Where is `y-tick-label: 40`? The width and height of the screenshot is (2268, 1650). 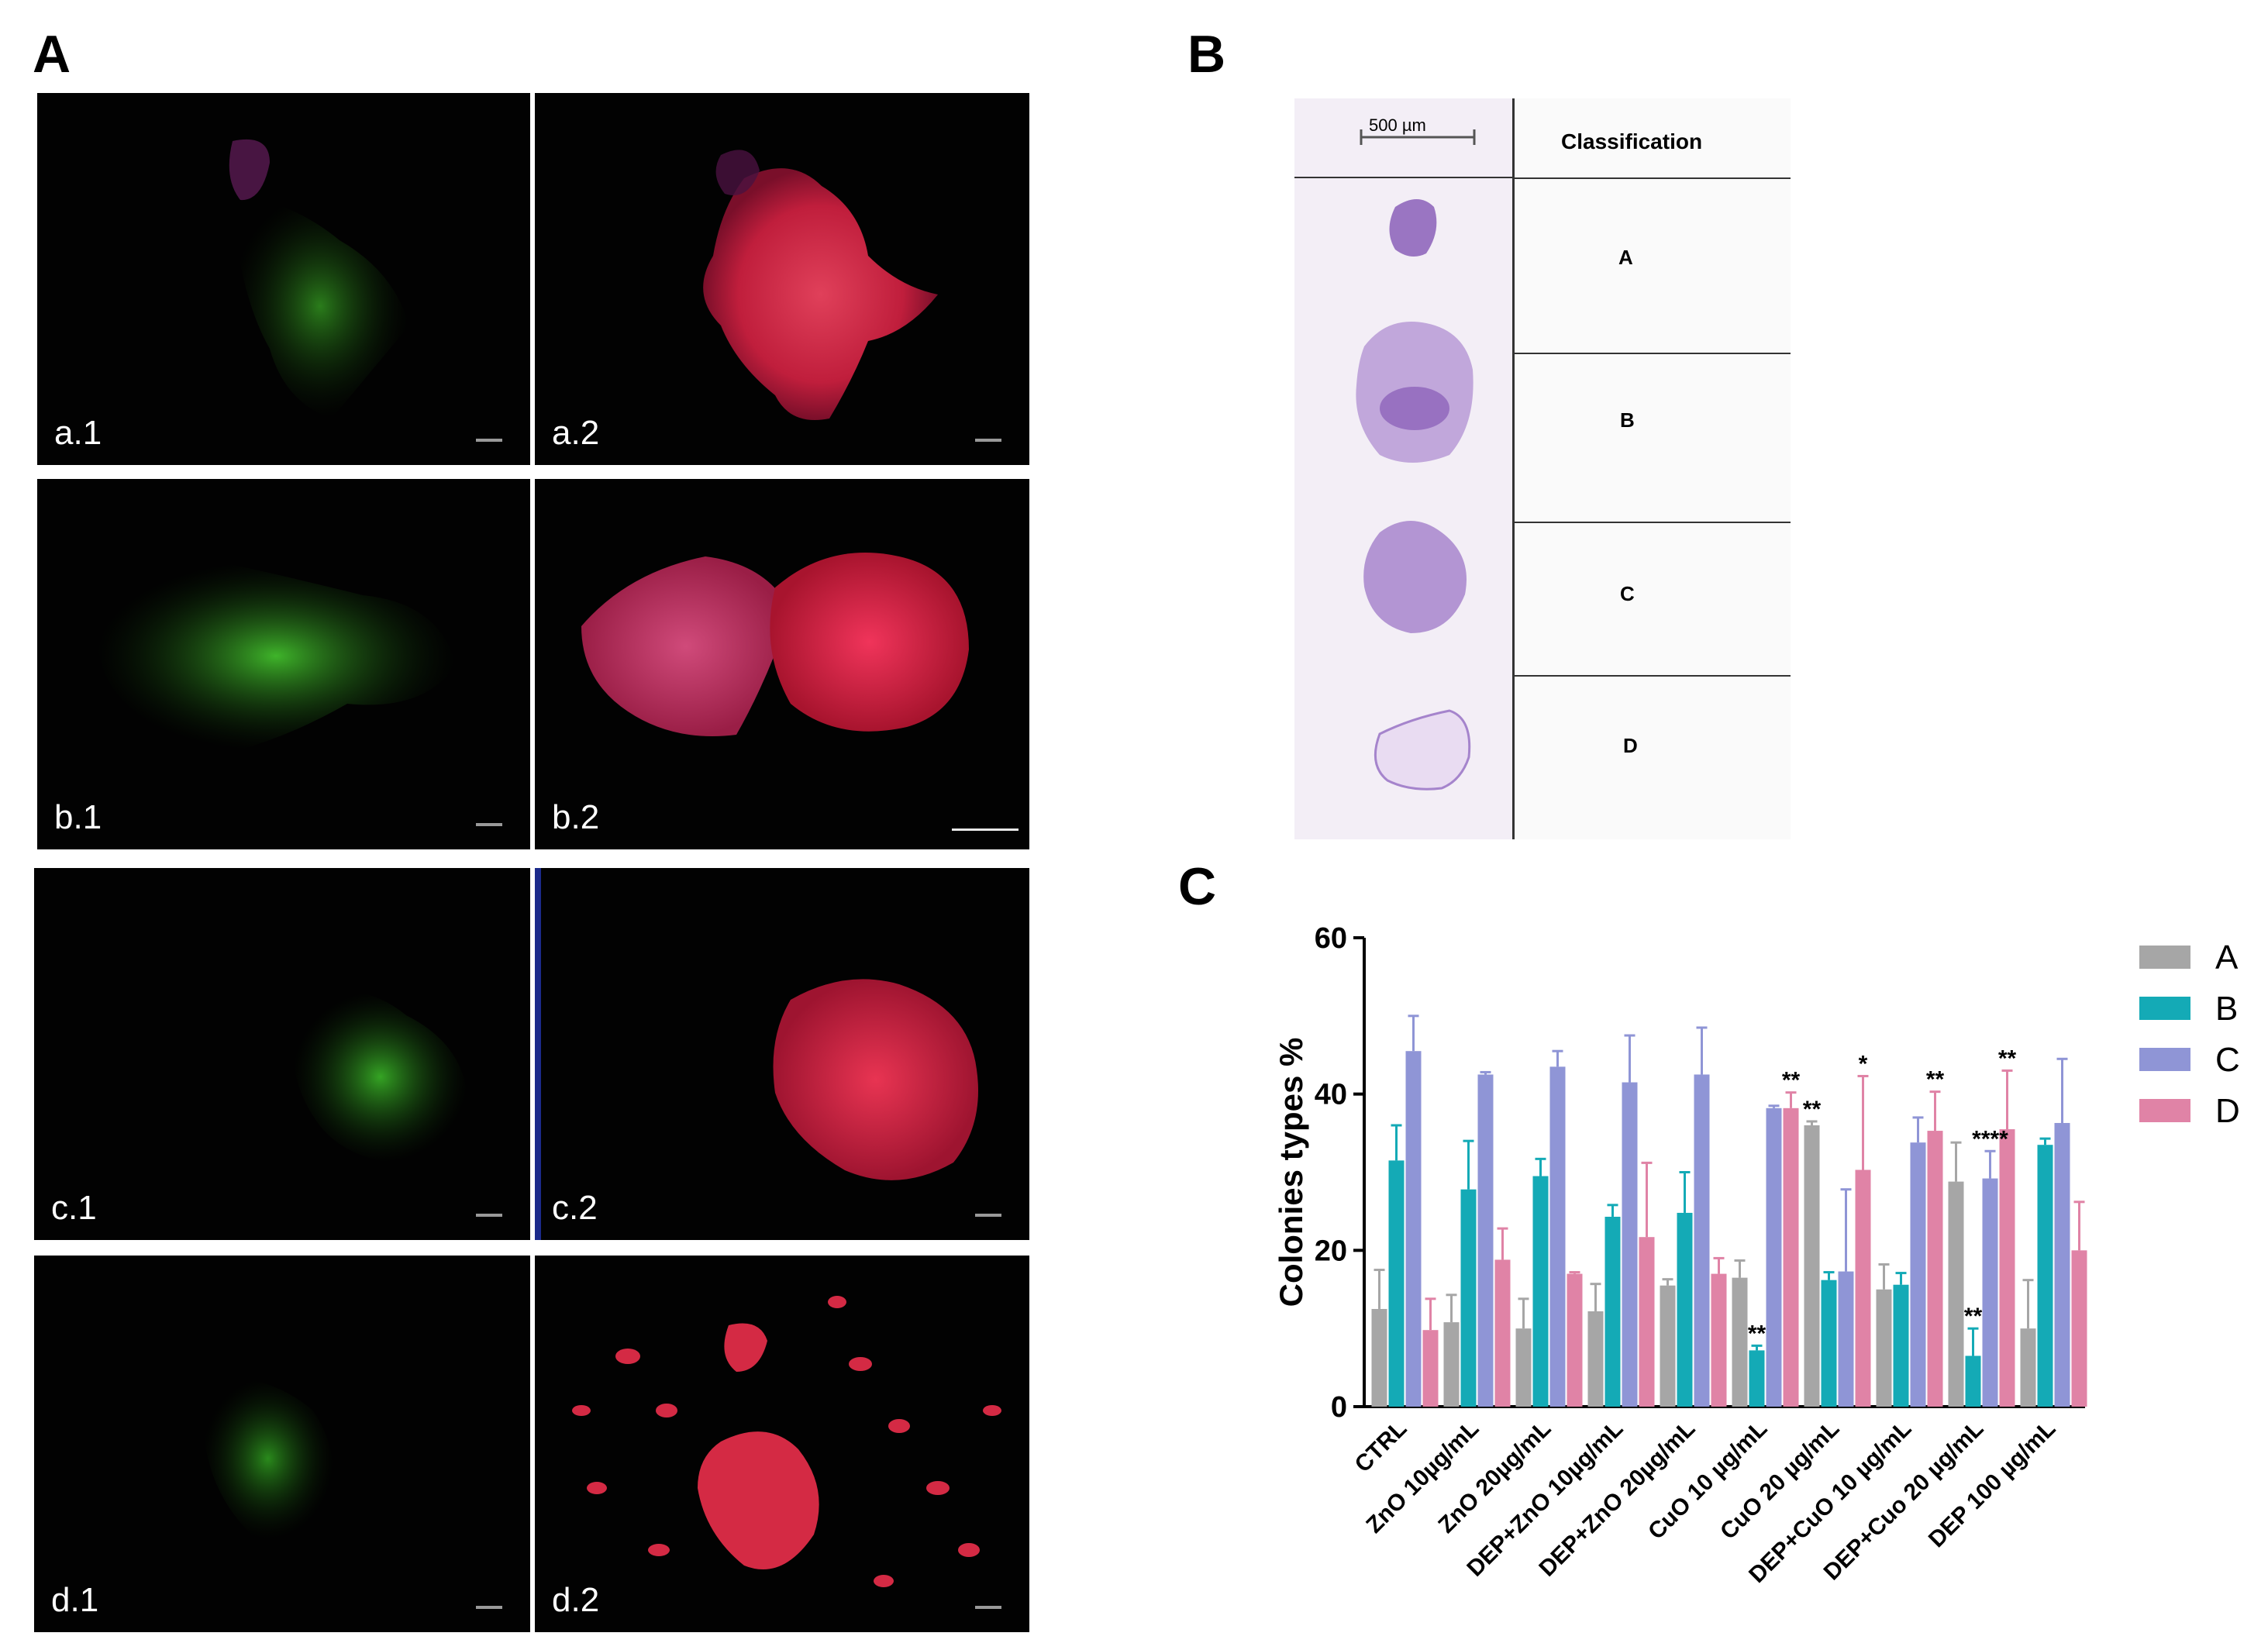
y-tick-label: 40 is located at coordinates (1331, 1095).